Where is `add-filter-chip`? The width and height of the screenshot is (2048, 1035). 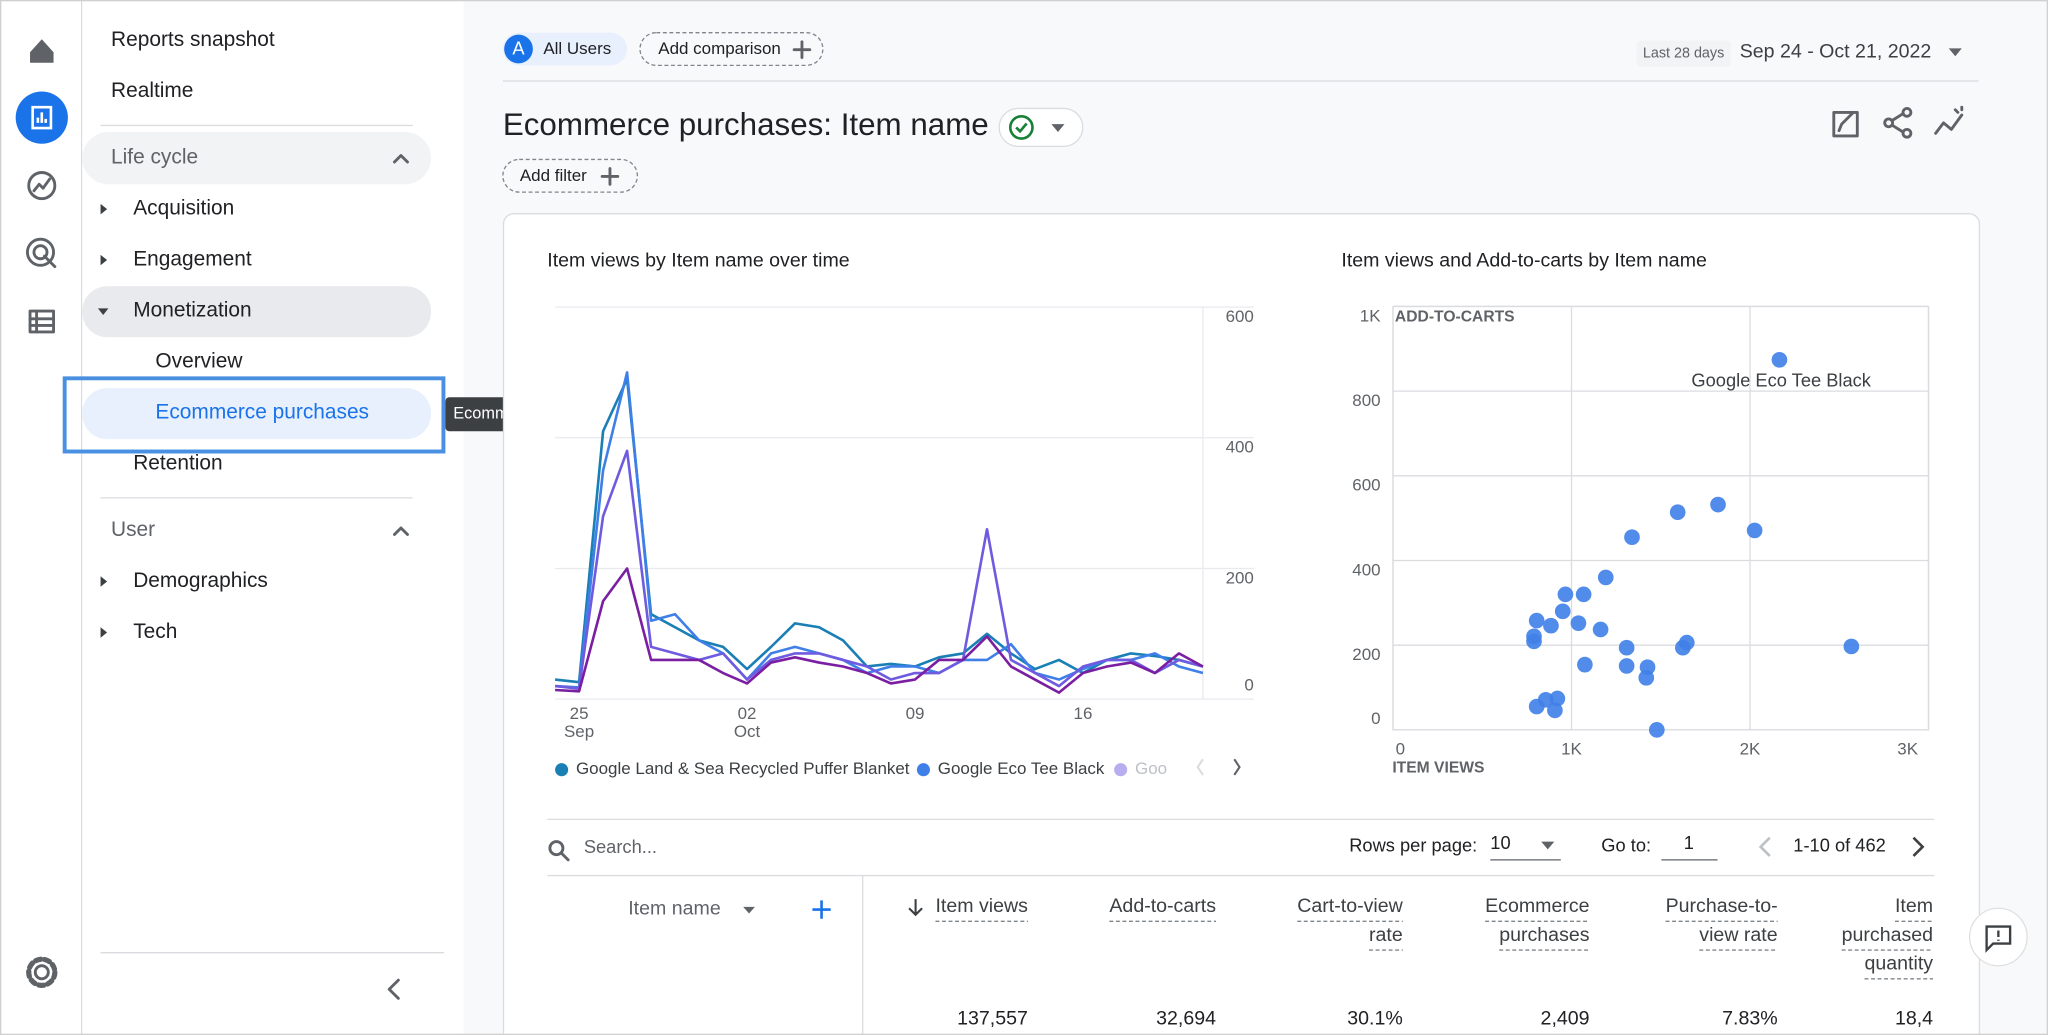 add-filter-chip is located at coordinates (570, 175).